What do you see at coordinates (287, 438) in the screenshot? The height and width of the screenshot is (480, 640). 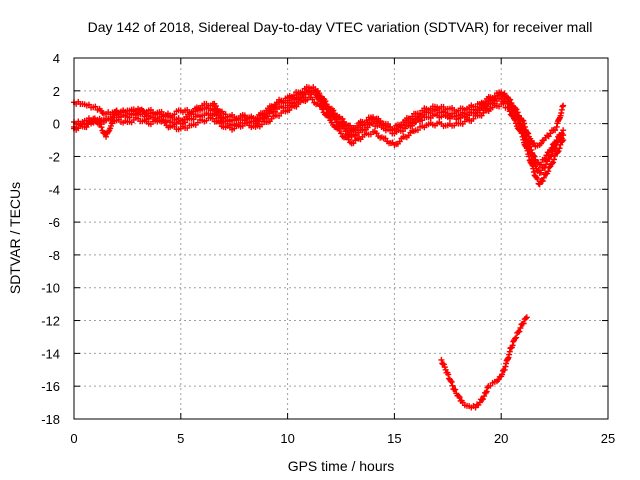 I see `x-tick-label: 10` at bounding box center [287, 438].